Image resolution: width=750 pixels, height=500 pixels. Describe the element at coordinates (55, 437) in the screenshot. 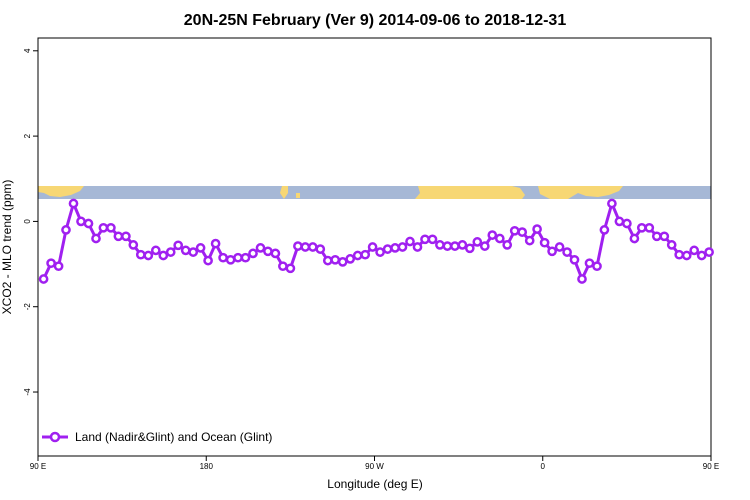

I see `legend-marker-swatch` at that location.